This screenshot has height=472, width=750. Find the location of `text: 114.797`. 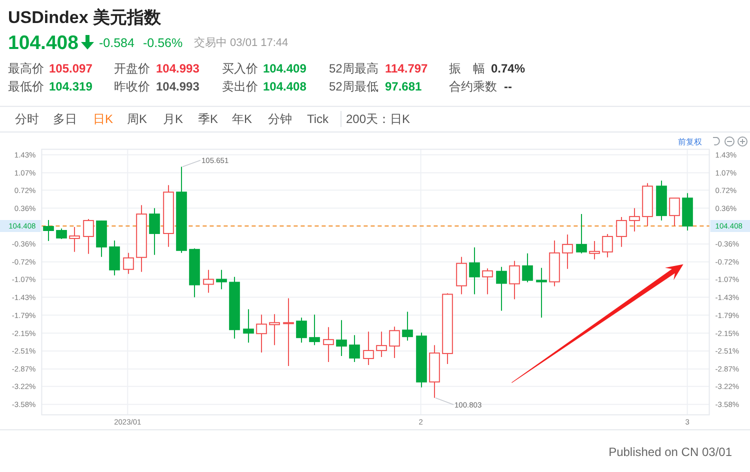

text: 114.797 is located at coordinates (406, 69).